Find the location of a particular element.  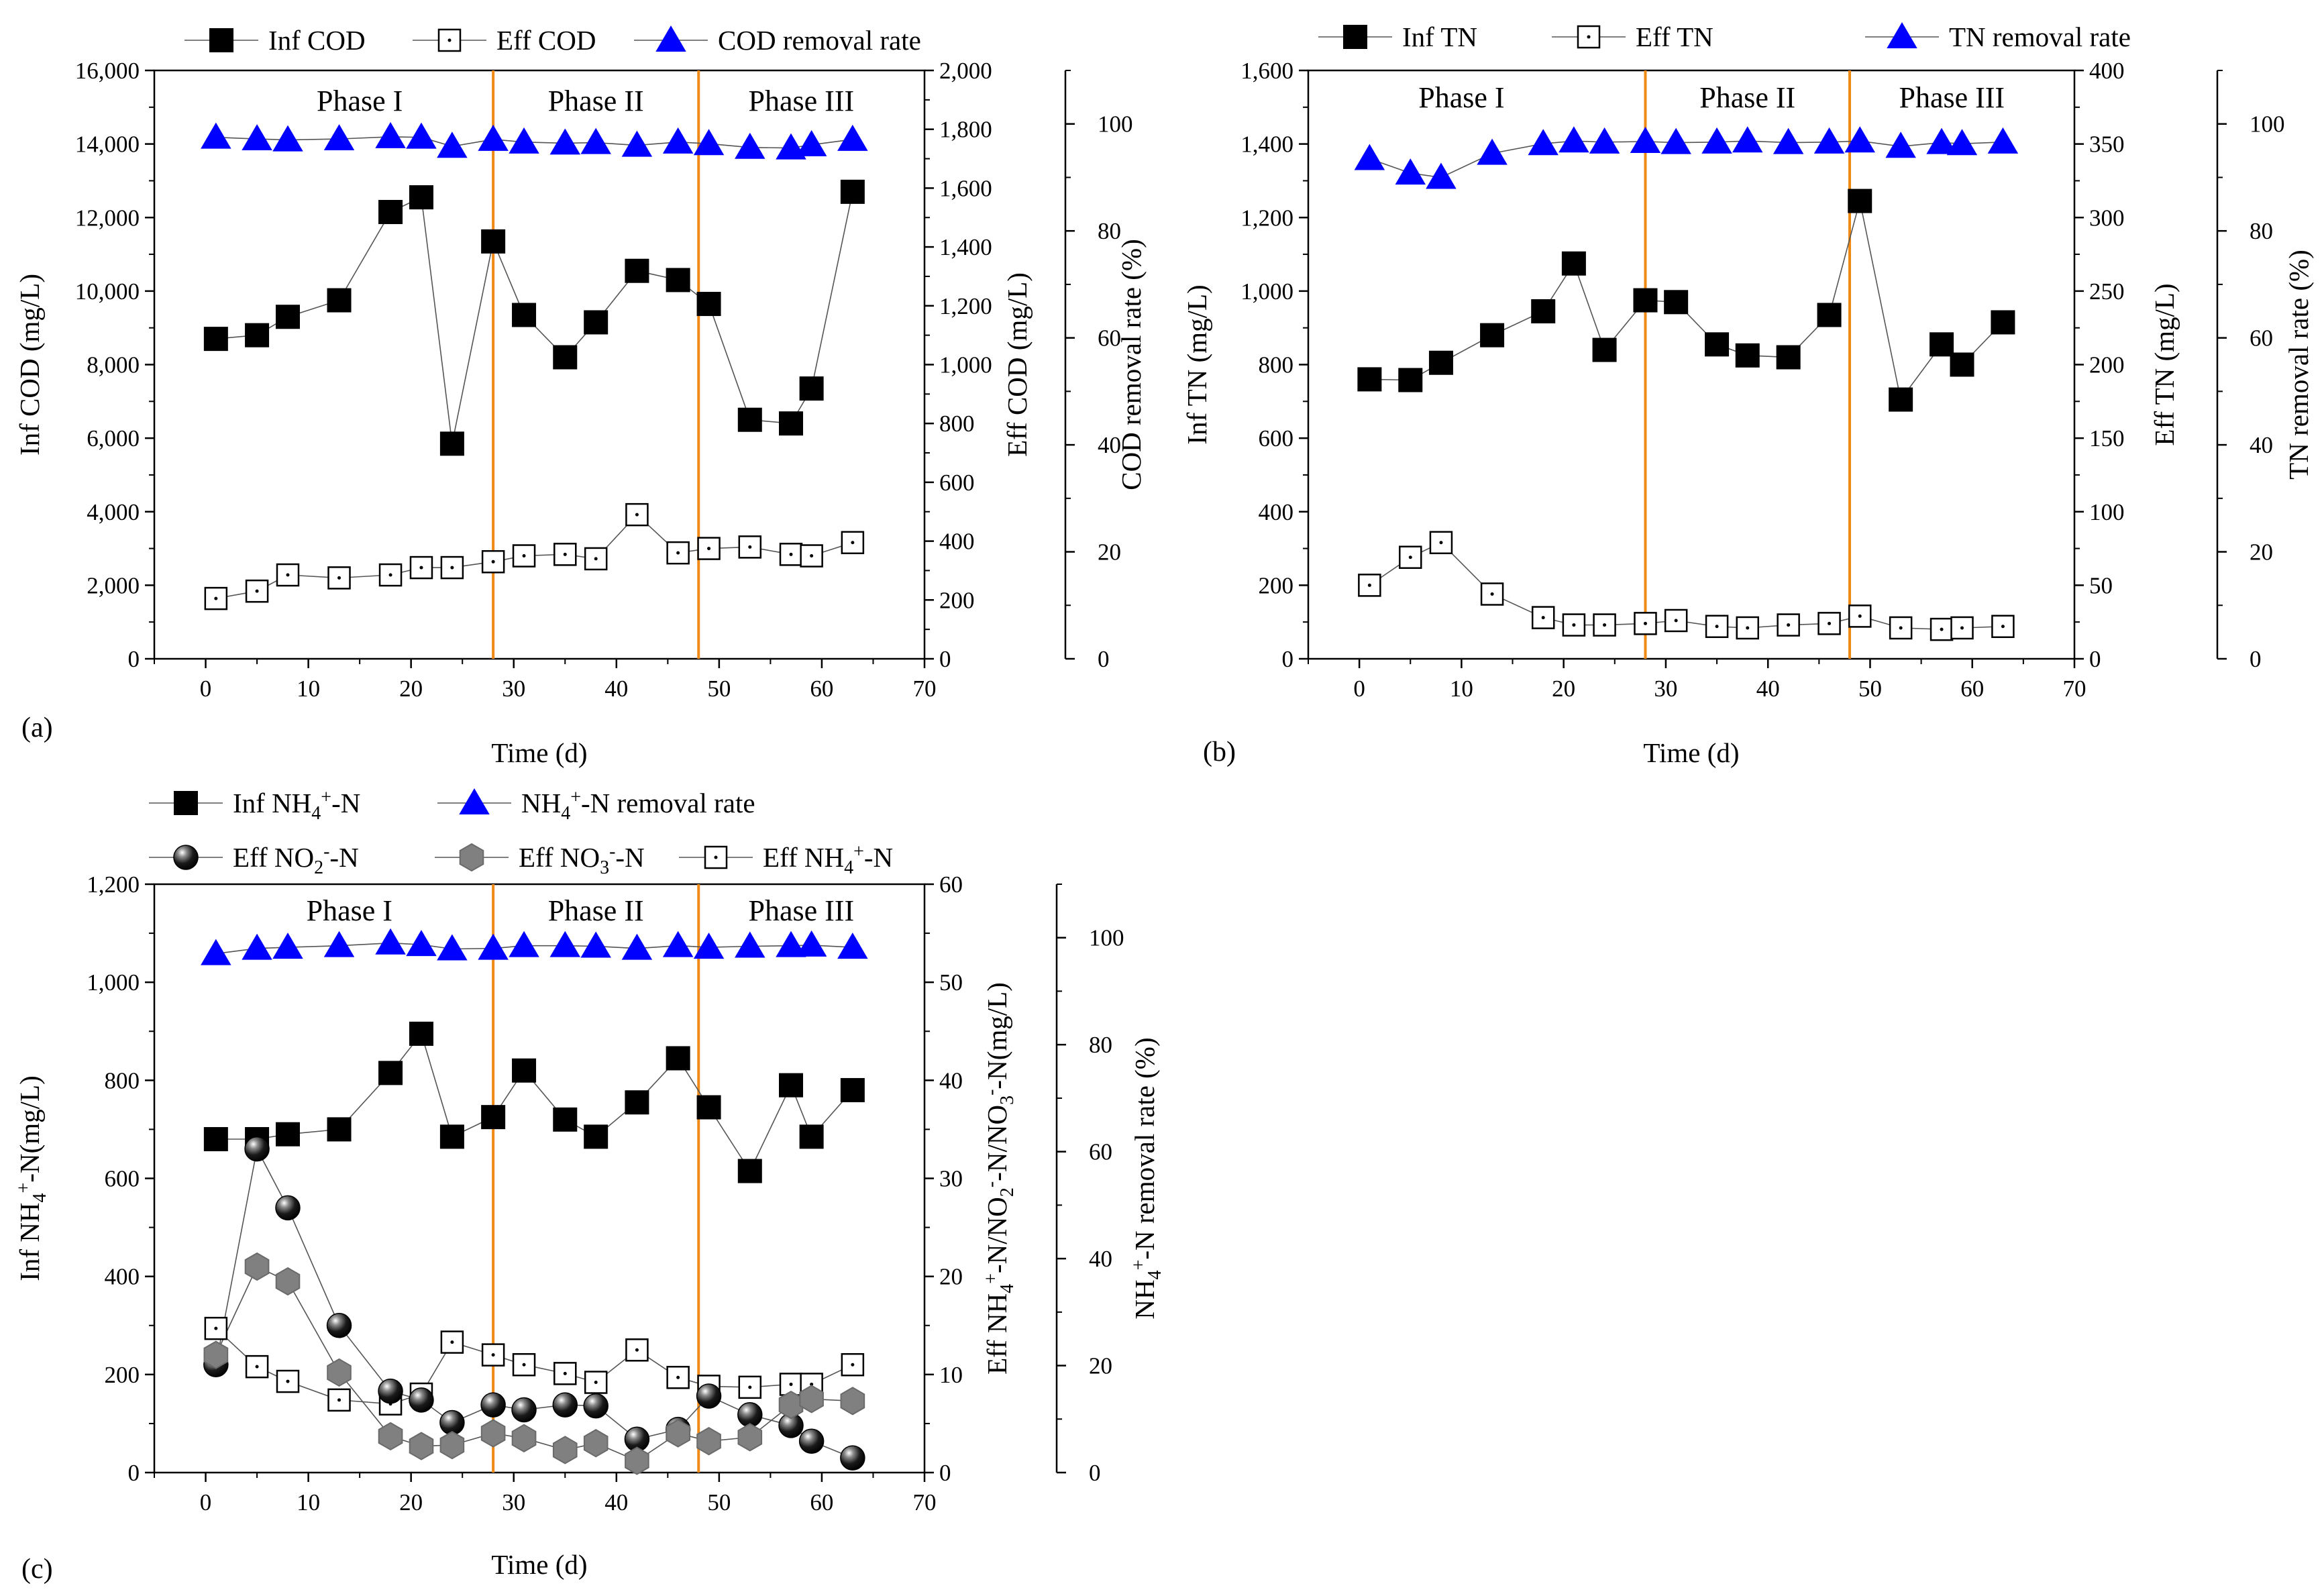

x-tick-label: 30 is located at coordinates (513, 1502).